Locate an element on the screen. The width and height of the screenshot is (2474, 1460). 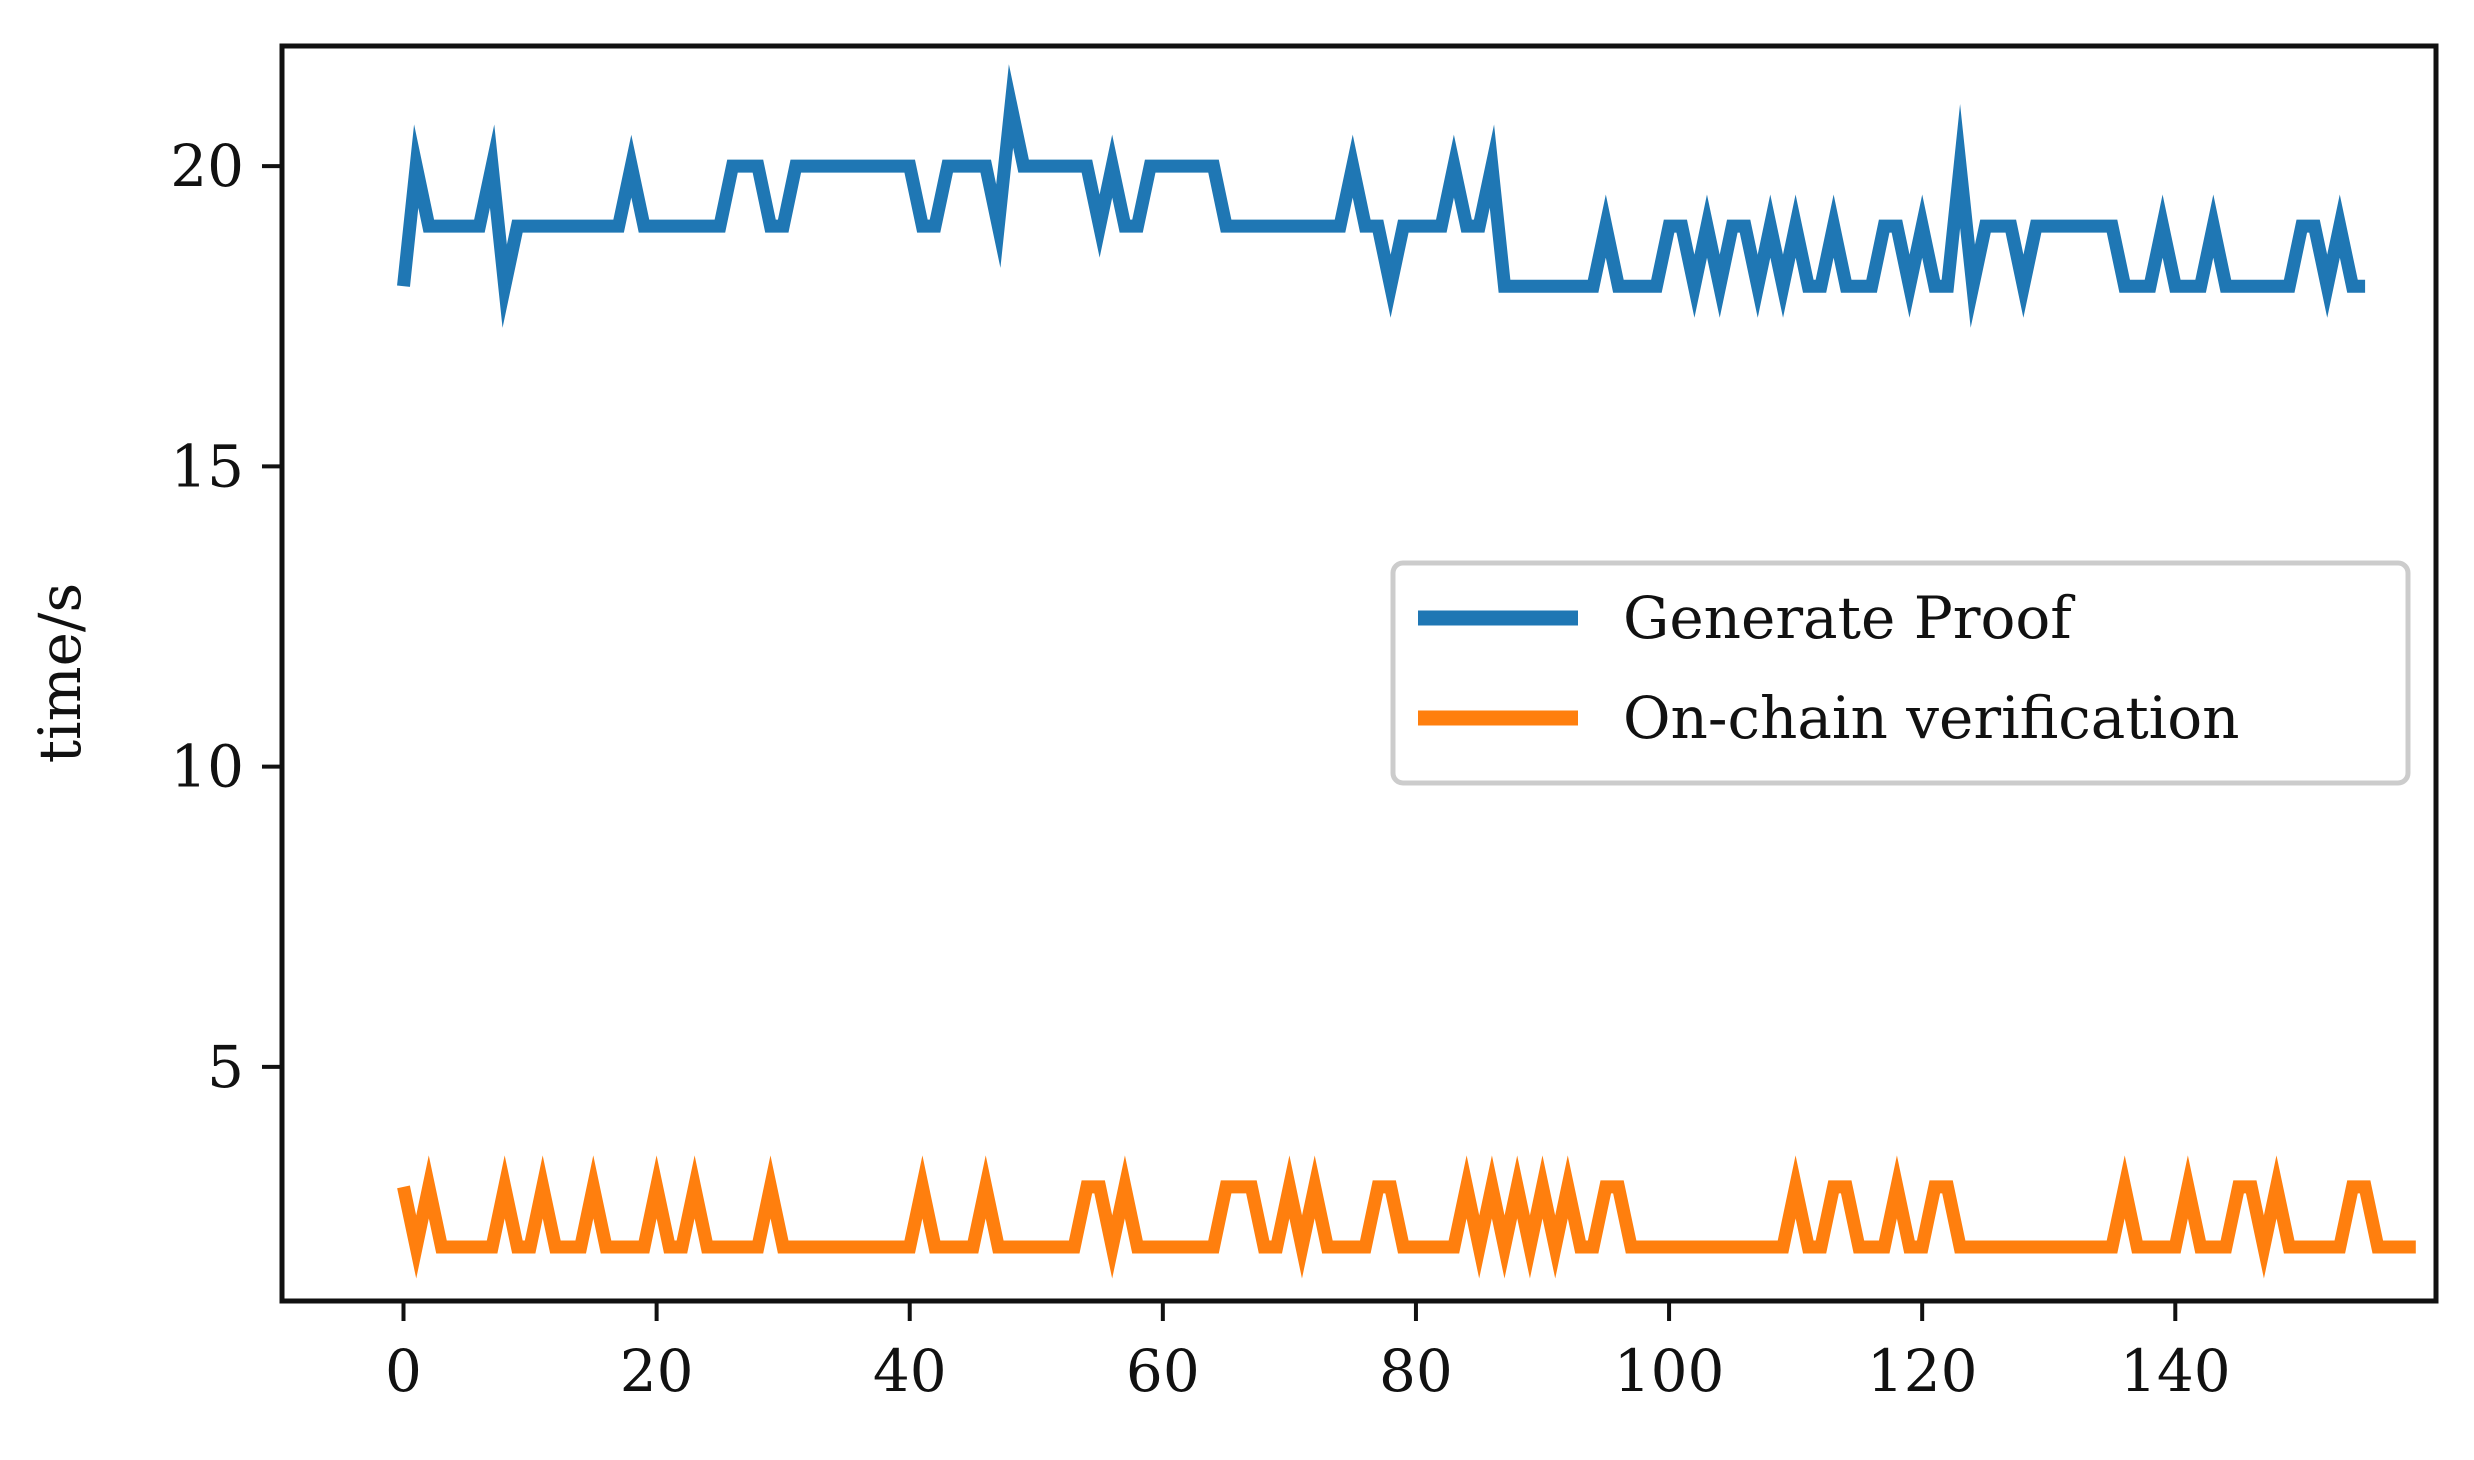
series-line-on-chain-verification is located at coordinates (1406, 1217).